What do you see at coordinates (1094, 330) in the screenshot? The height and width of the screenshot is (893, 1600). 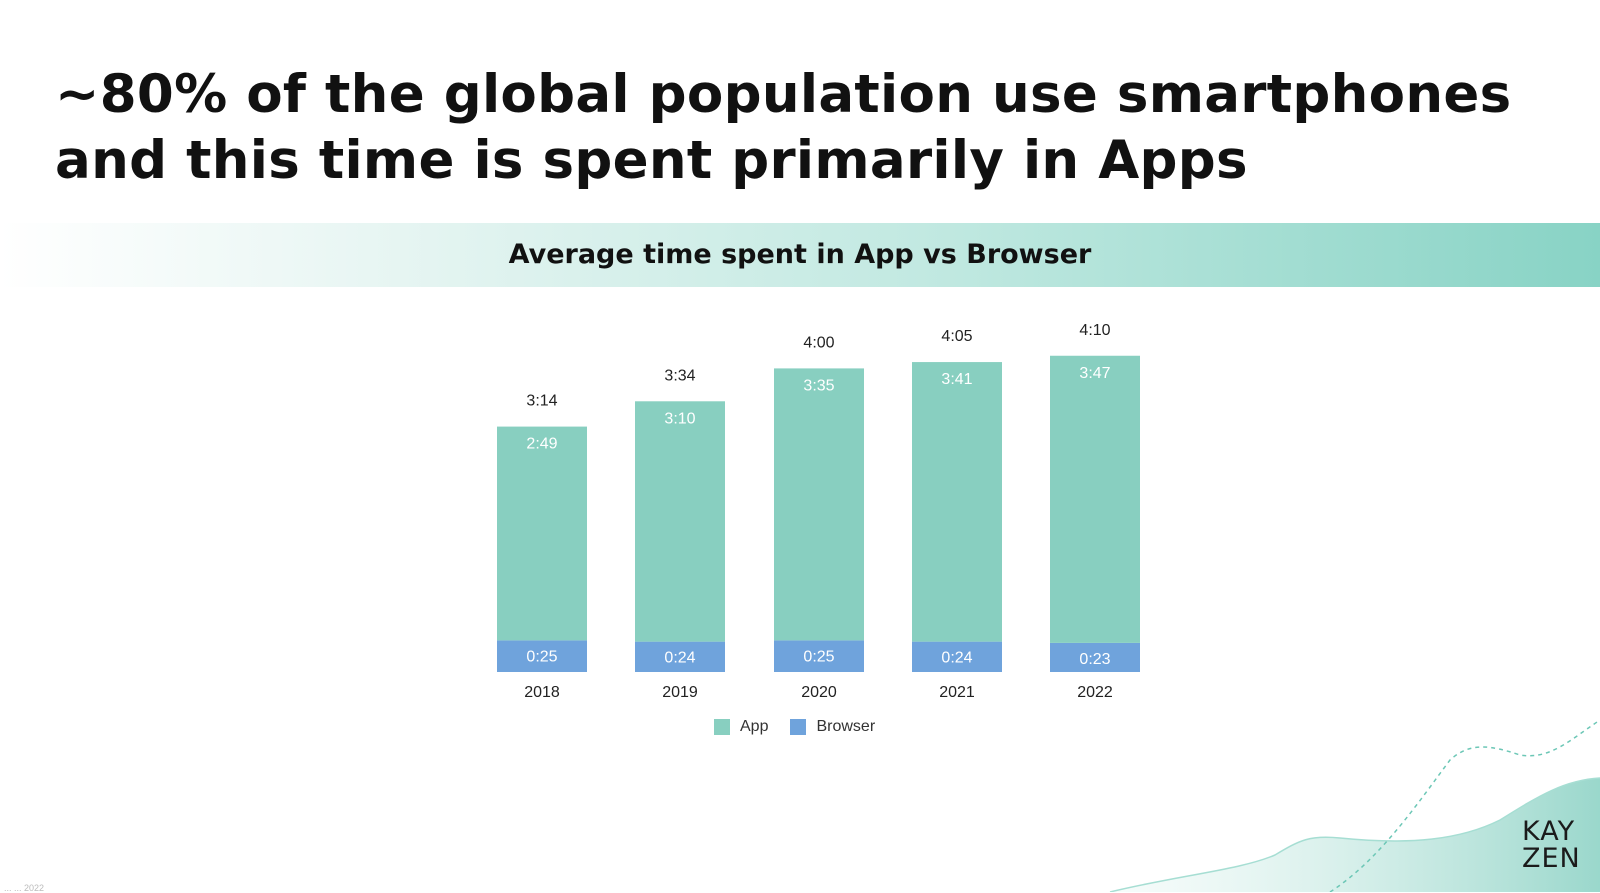 I see `total-label-2022: 4:10` at bounding box center [1094, 330].